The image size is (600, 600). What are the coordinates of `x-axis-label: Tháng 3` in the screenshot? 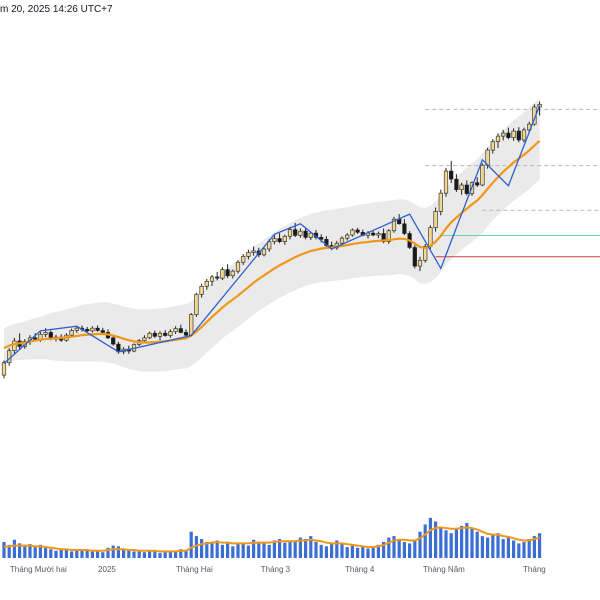 It's located at (276, 569).